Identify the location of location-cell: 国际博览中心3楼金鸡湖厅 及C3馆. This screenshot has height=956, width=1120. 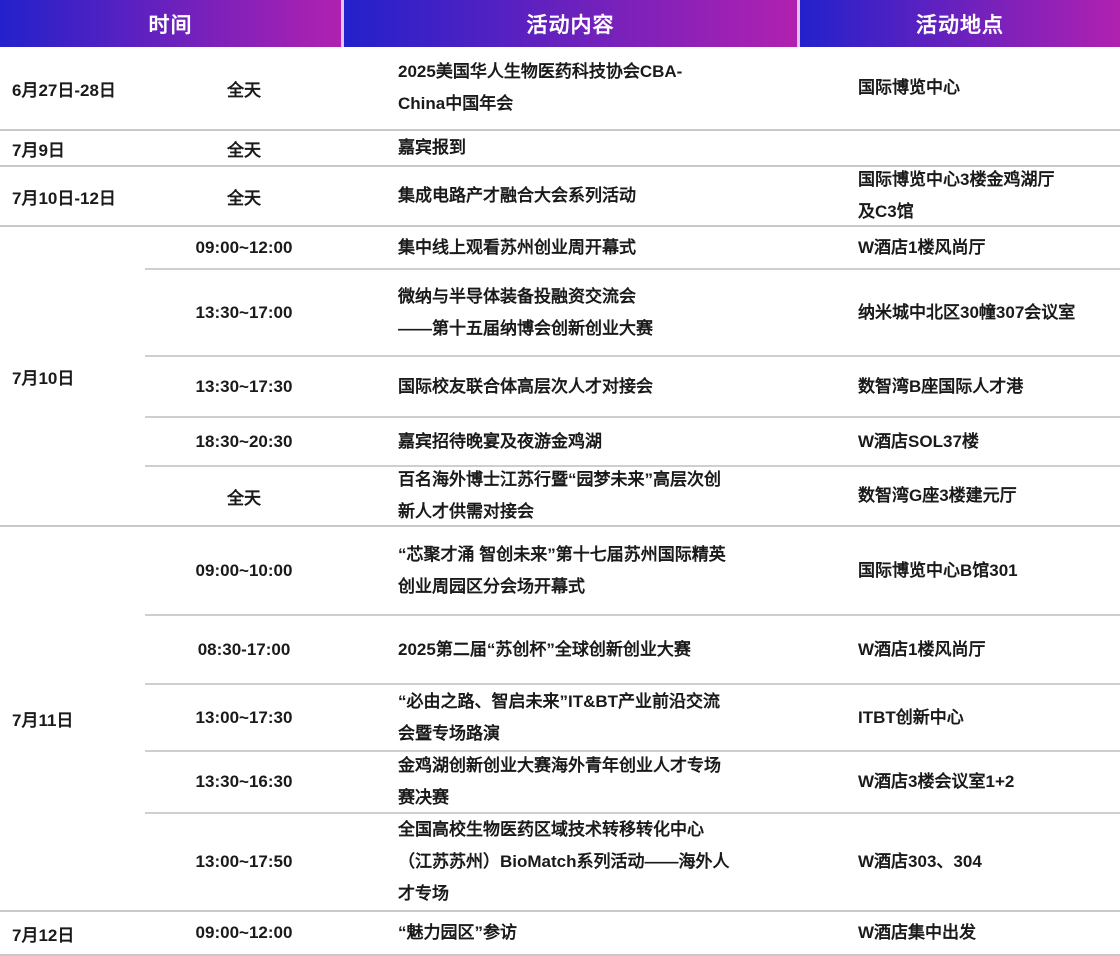
(956, 195).